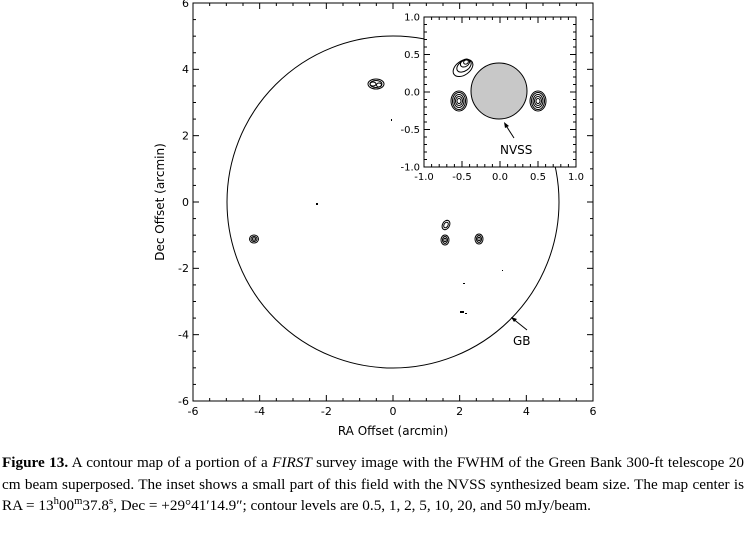 The width and height of the screenshot is (746, 546). I want to click on source-right-c, so click(479, 239).